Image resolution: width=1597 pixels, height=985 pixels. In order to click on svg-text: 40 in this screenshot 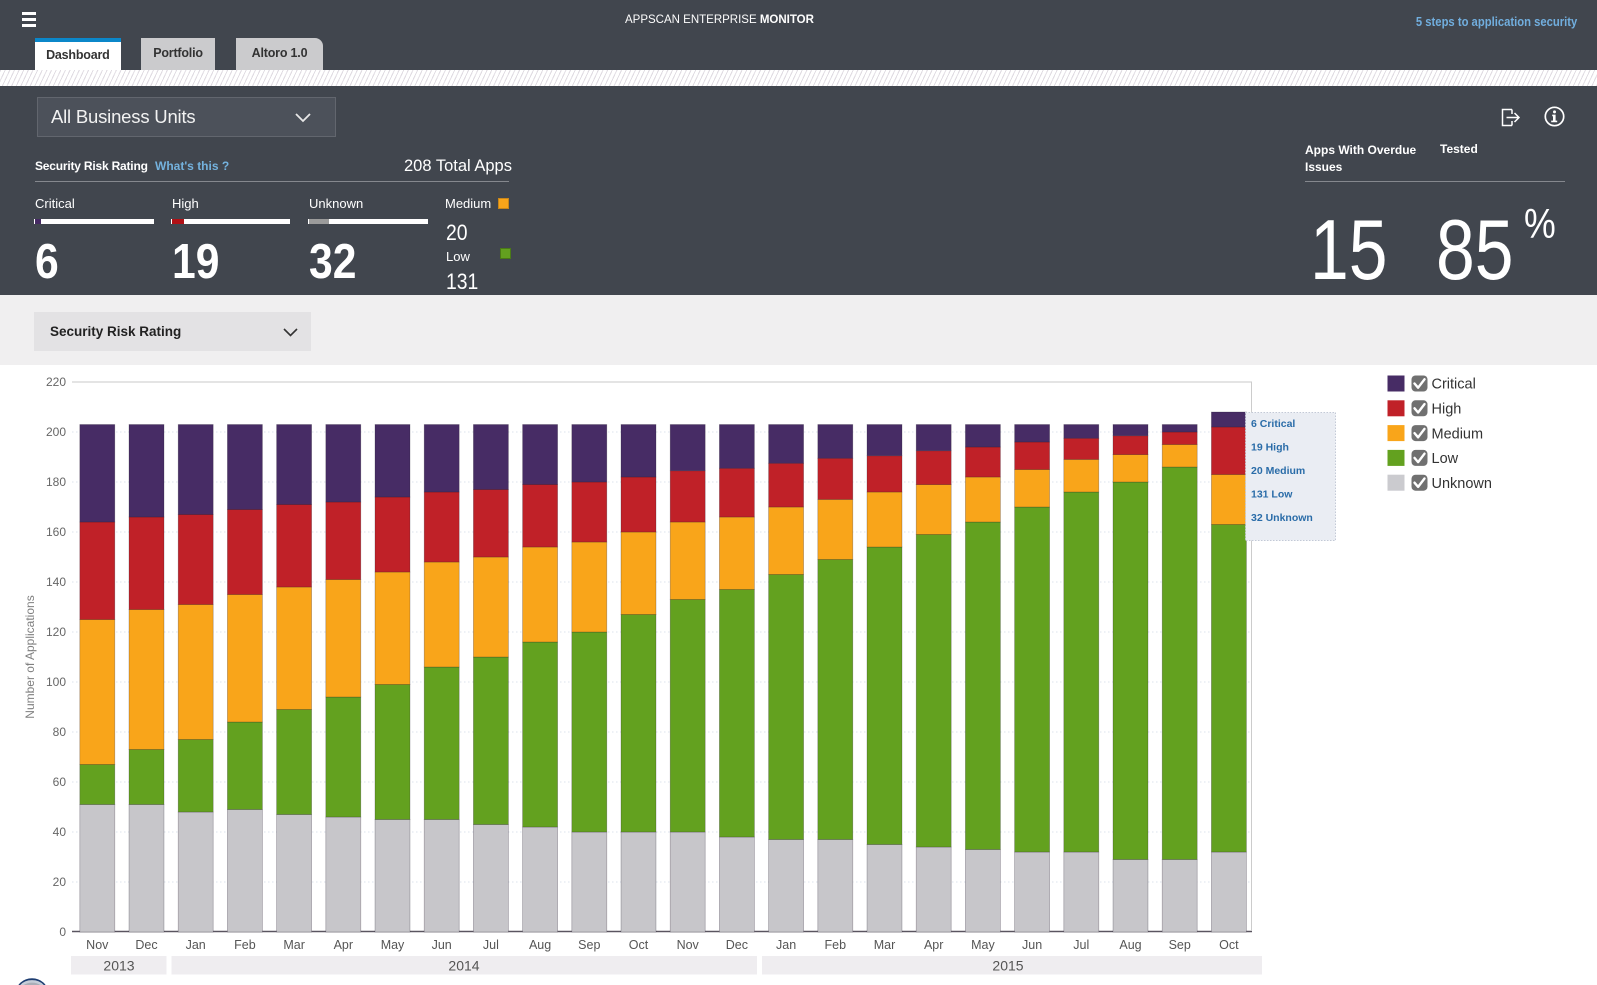, I will do `click(60, 832)`.